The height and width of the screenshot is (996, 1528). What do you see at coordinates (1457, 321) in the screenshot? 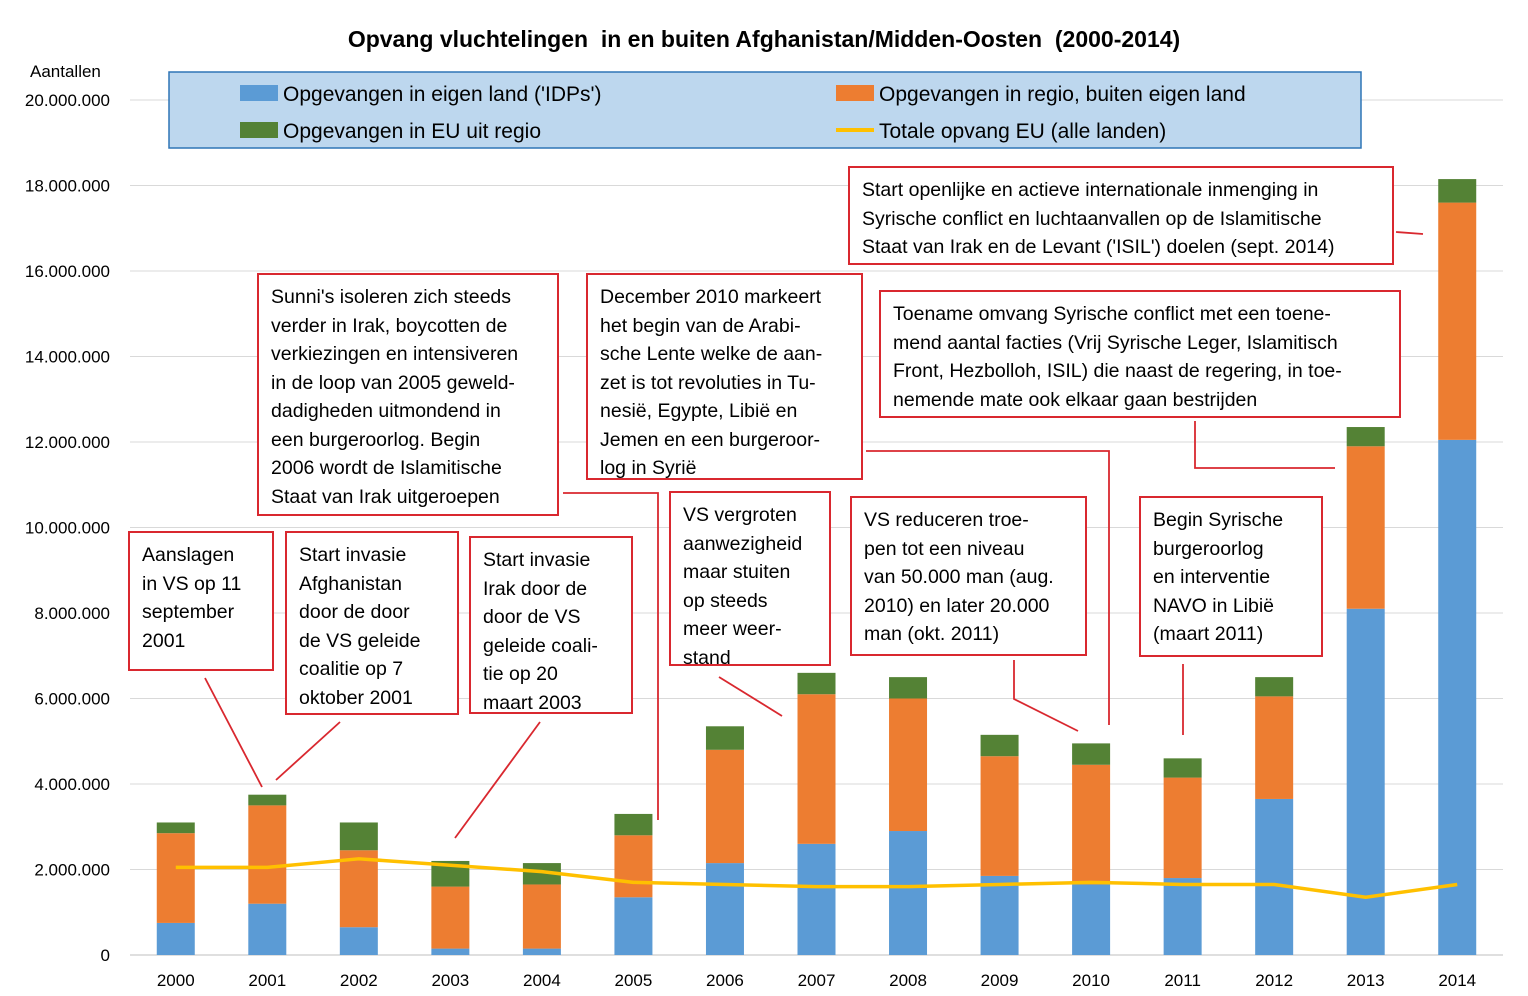
I see `bar-segment-2014-s1` at bounding box center [1457, 321].